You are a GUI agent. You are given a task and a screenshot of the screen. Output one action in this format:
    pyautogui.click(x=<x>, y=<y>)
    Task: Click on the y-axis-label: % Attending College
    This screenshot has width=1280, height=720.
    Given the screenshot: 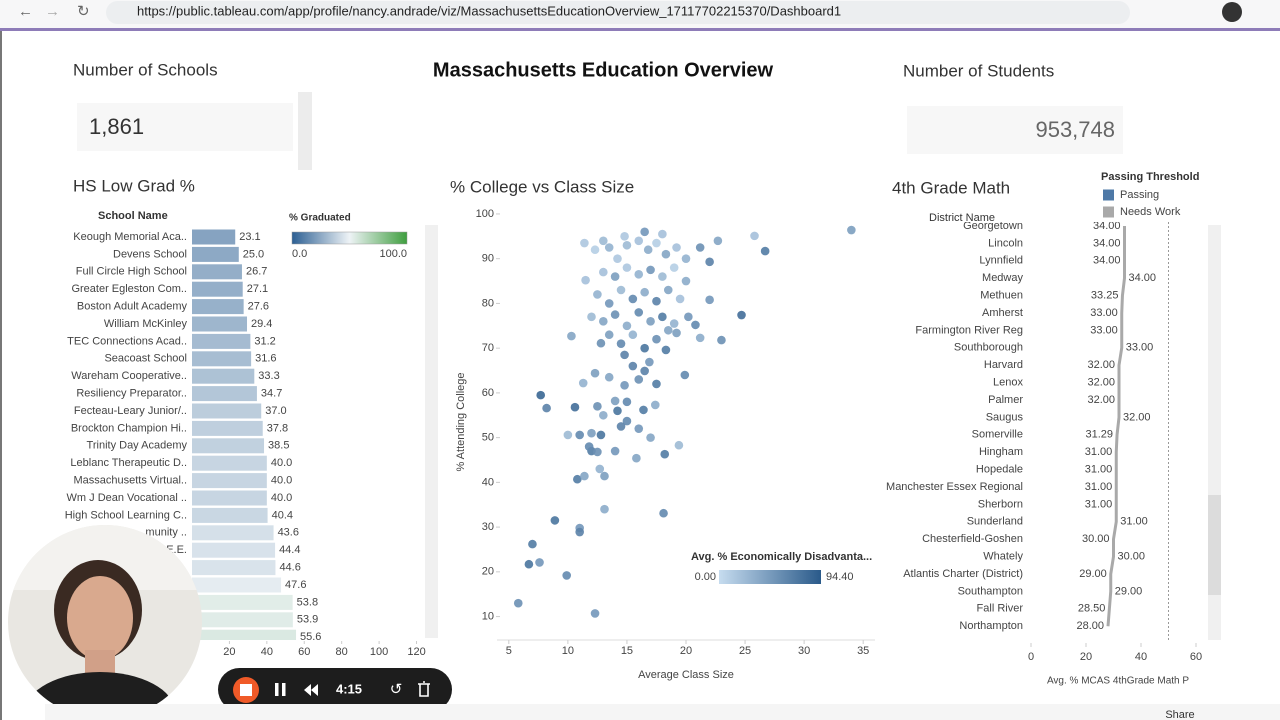 What is the action you would take?
    pyautogui.click(x=461, y=421)
    